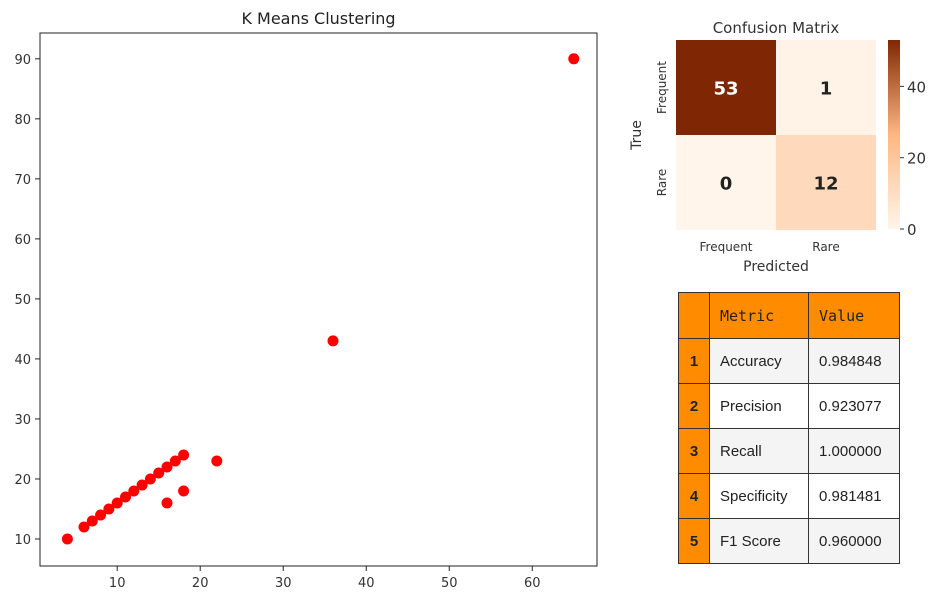 The image size is (934, 594). Describe the element at coordinates (22, 480) in the screenshot. I see `y-tick-label: 20` at that location.